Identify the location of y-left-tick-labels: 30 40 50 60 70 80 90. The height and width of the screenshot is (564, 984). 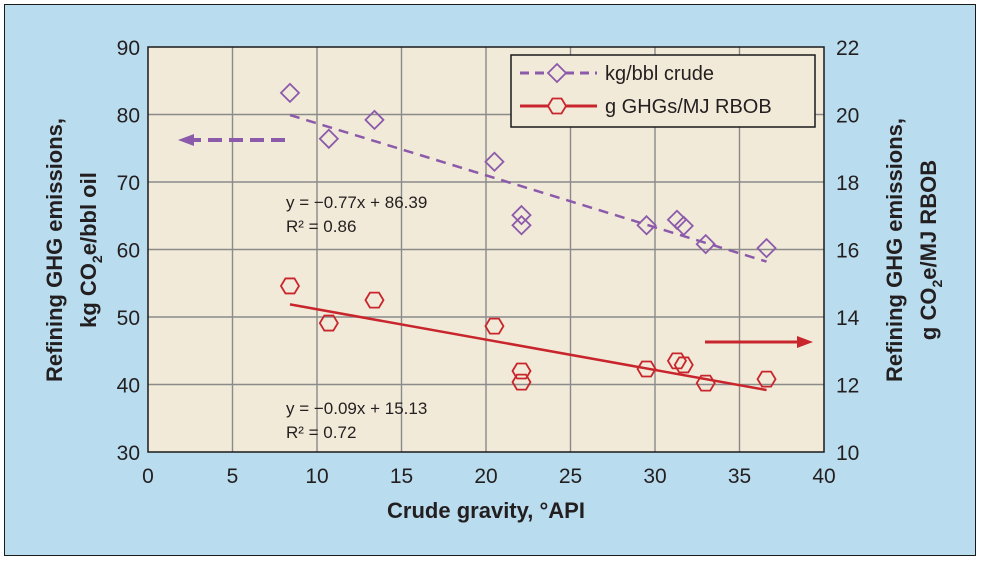
(128, 251).